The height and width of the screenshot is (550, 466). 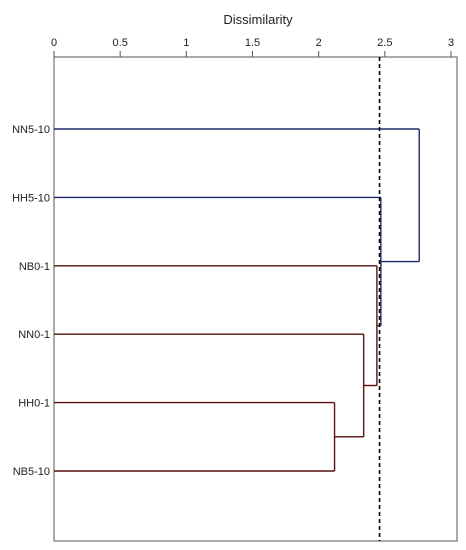 I want to click on leaf-labels: NN5-10 HH5-10 NB0-1 NN0-1 HH0-1 NB5-10, so click(x=31, y=301).